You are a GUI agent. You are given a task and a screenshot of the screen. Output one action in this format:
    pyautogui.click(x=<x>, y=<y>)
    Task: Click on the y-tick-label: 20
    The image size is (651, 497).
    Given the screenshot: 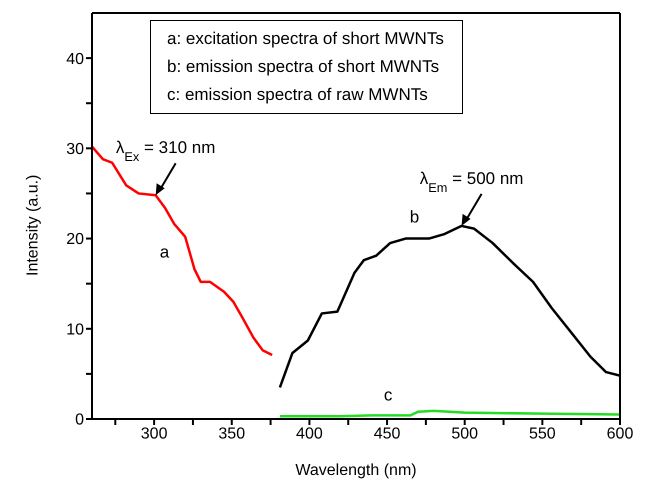 What is the action you would take?
    pyautogui.click(x=75, y=239)
    